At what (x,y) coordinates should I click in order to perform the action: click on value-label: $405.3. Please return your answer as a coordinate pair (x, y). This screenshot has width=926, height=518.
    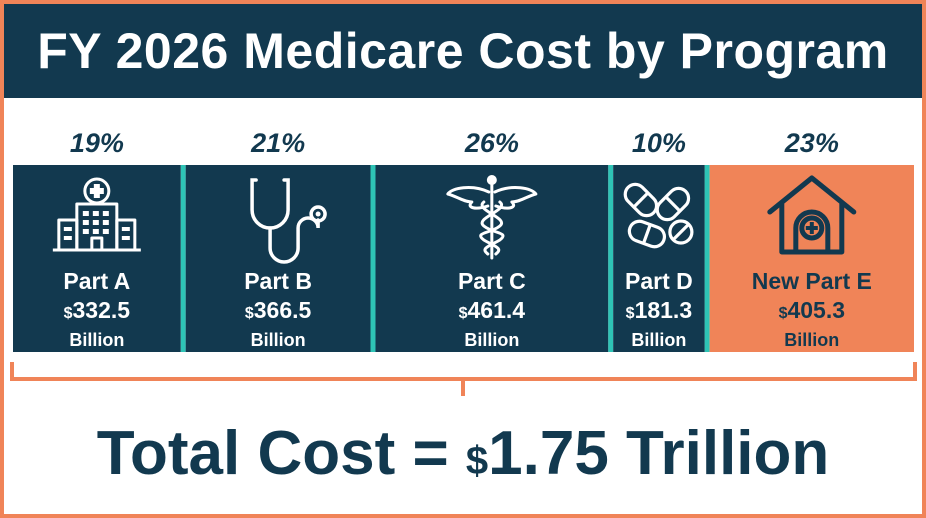
    Looking at the image, I should click on (812, 310).